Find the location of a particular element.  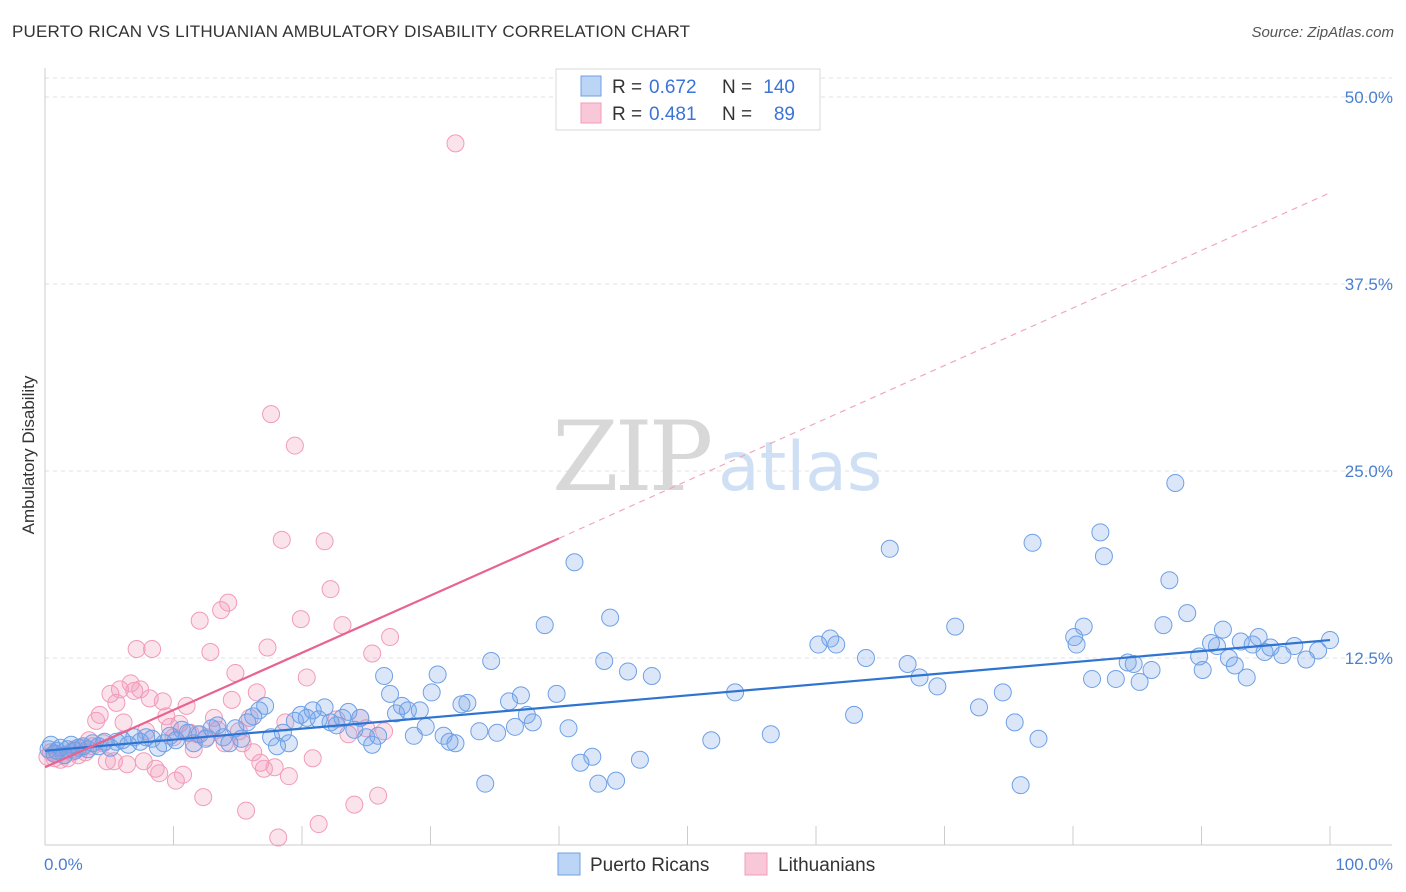

legend-r-value-2: 0.481 is located at coordinates (673, 114).